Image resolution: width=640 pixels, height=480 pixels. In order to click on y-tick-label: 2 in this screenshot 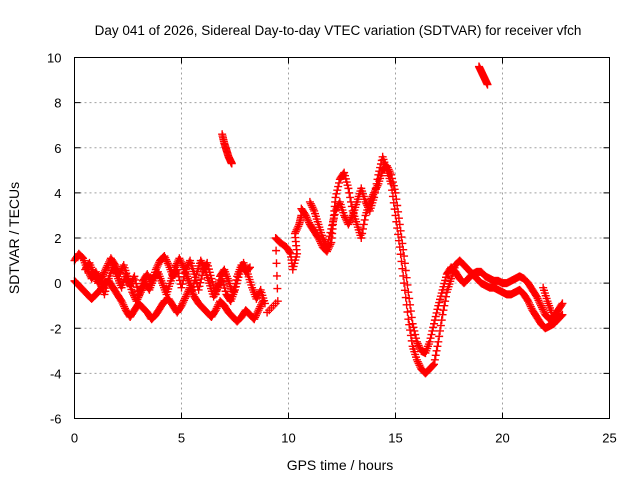, I will do `click(57, 238)`.